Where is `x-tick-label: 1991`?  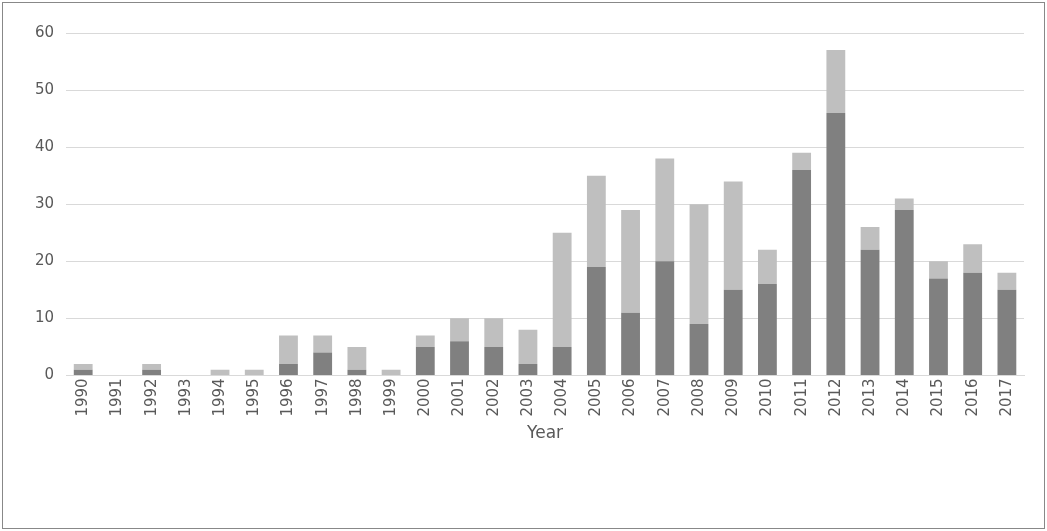
x-tick-label: 1991 is located at coordinates (116, 397).